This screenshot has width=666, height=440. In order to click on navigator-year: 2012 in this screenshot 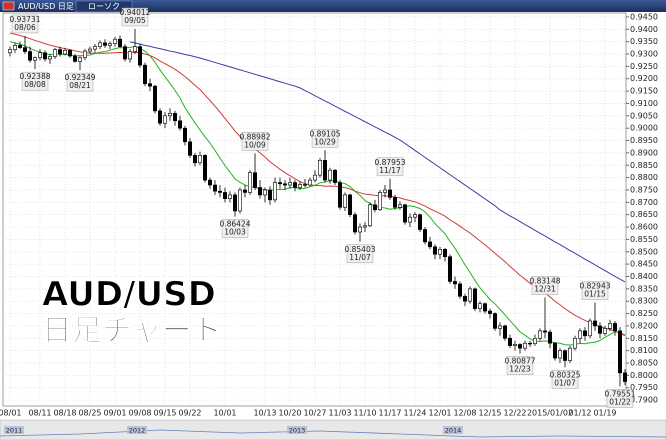, I will do `click(137, 431)`.